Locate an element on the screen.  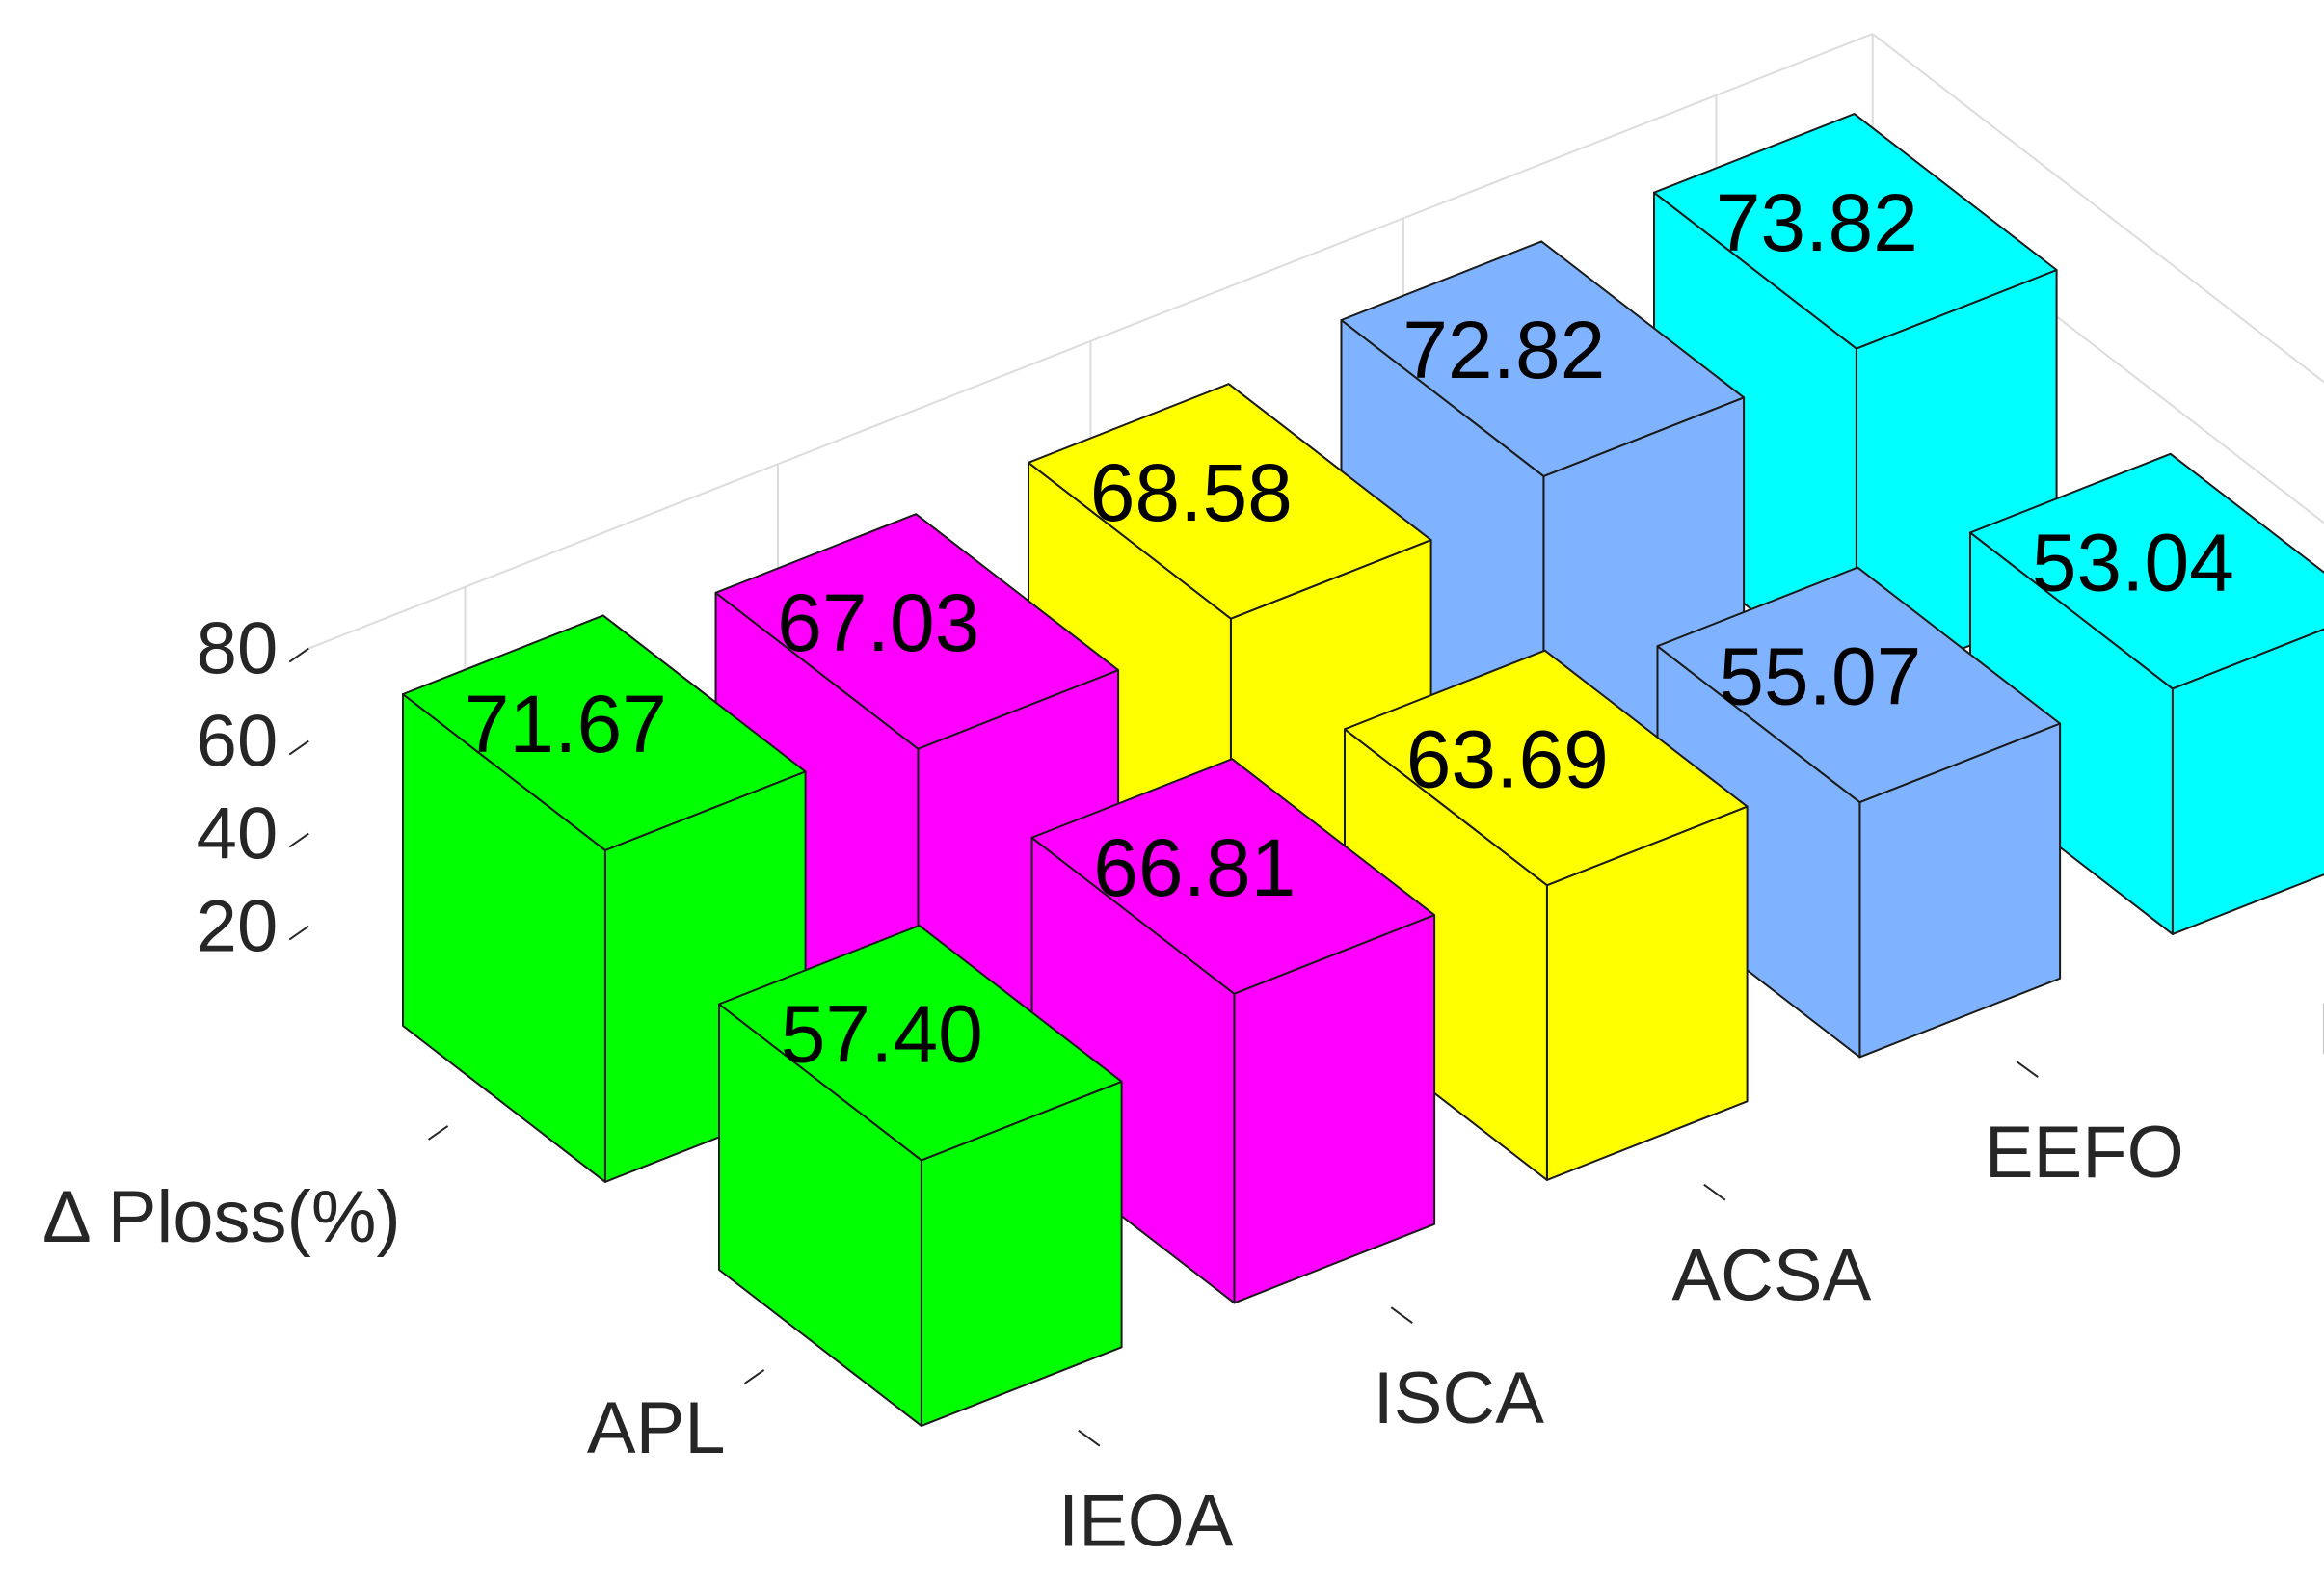
z-tick-label: 60 is located at coordinates (238, 742).